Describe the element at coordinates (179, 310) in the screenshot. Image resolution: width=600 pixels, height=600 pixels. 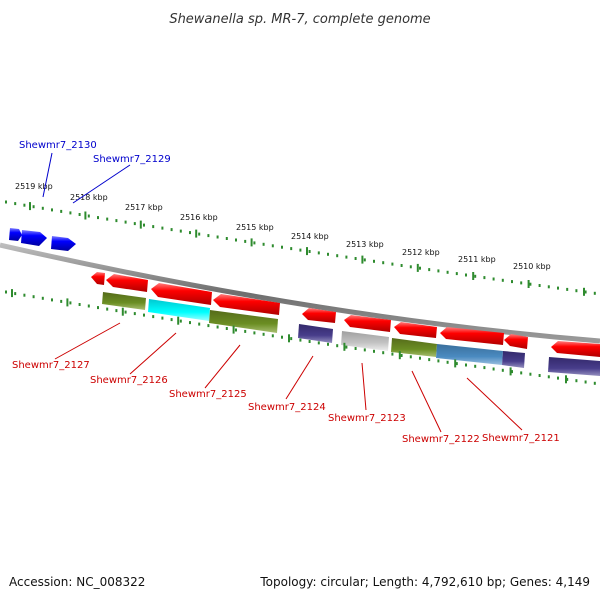
I see `category-block-cyan` at that location.